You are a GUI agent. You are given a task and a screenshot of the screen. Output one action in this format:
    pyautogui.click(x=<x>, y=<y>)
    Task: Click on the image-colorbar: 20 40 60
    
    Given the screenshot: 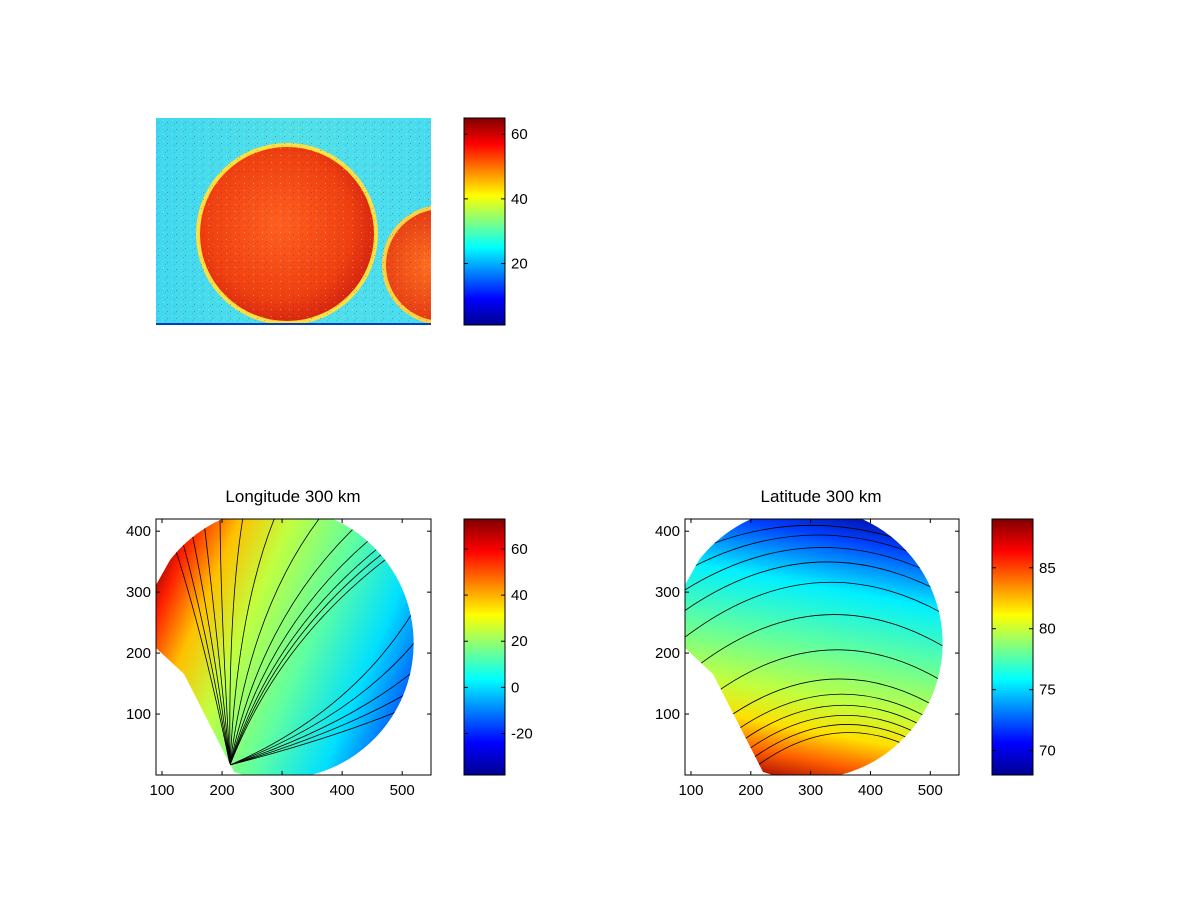 What is the action you would take?
    pyautogui.click(x=495, y=221)
    